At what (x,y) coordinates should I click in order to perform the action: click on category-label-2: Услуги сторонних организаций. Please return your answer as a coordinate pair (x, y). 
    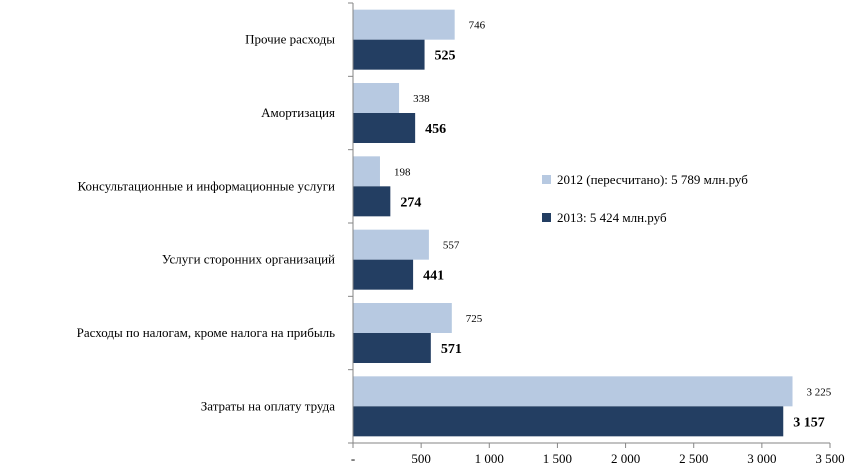
    Looking at the image, I should click on (248, 259).